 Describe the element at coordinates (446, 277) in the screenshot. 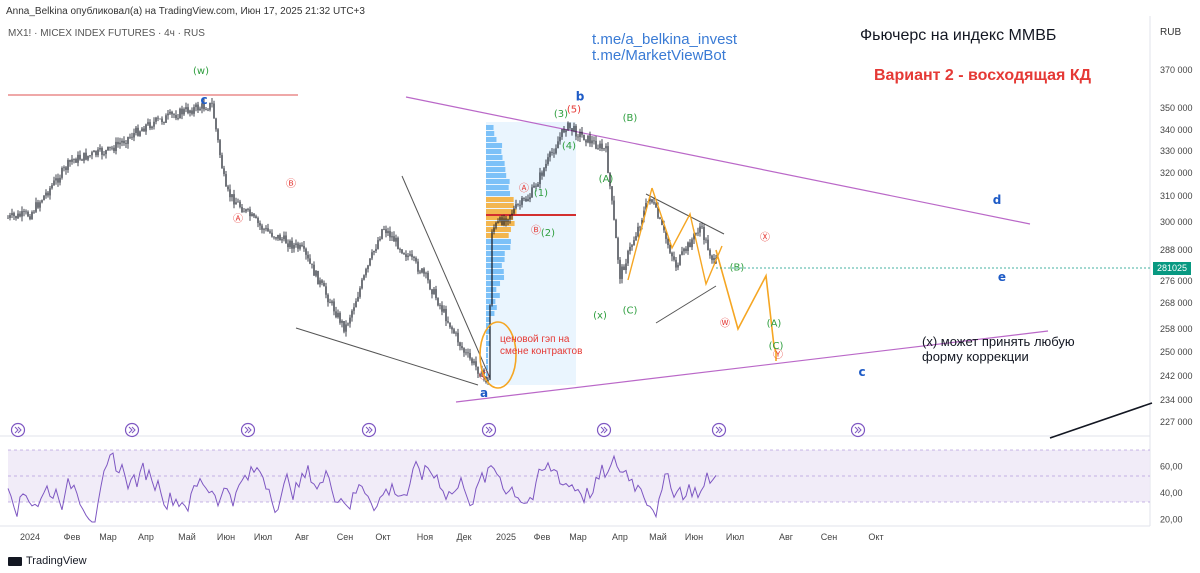

I see `wedge-upper-line` at that location.